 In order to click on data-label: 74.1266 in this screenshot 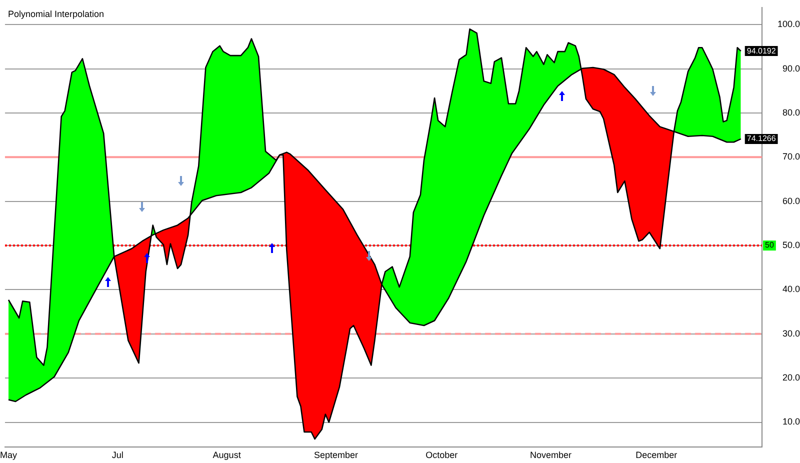, I will do `click(761, 139)`.